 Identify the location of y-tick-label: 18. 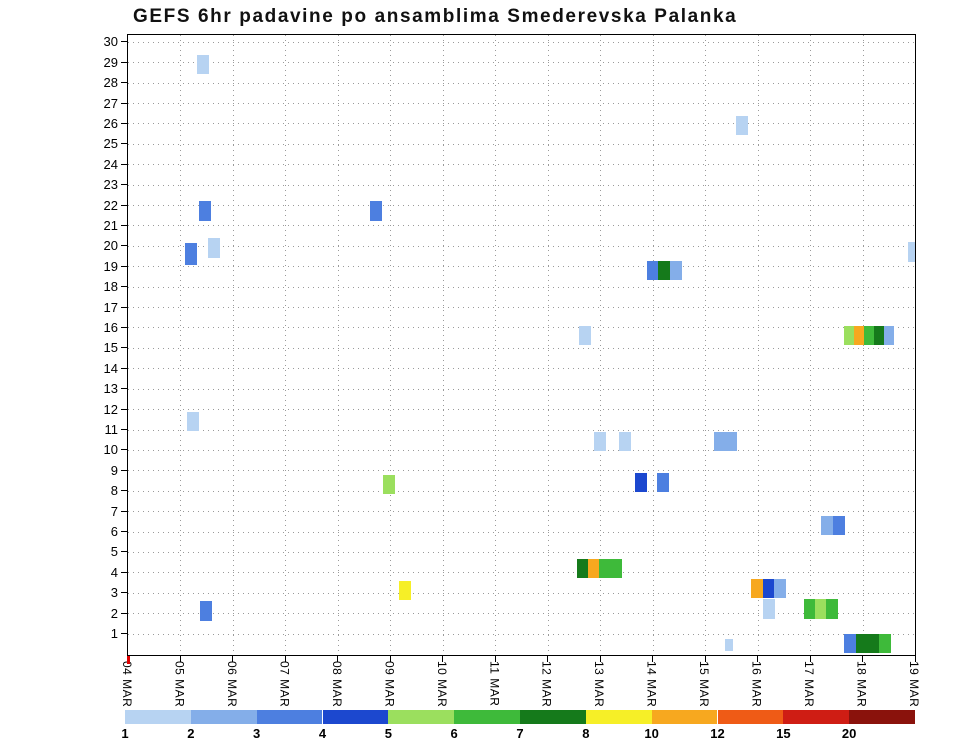
(110, 287).